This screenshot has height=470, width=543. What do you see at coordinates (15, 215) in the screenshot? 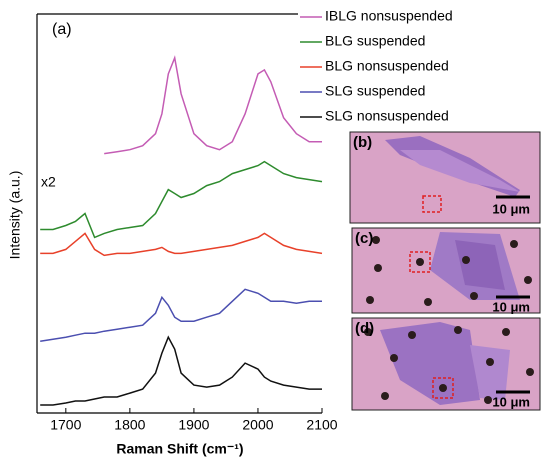
I see `y-axis-label: Intensity (a.u.)` at bounding box center [15, 215].